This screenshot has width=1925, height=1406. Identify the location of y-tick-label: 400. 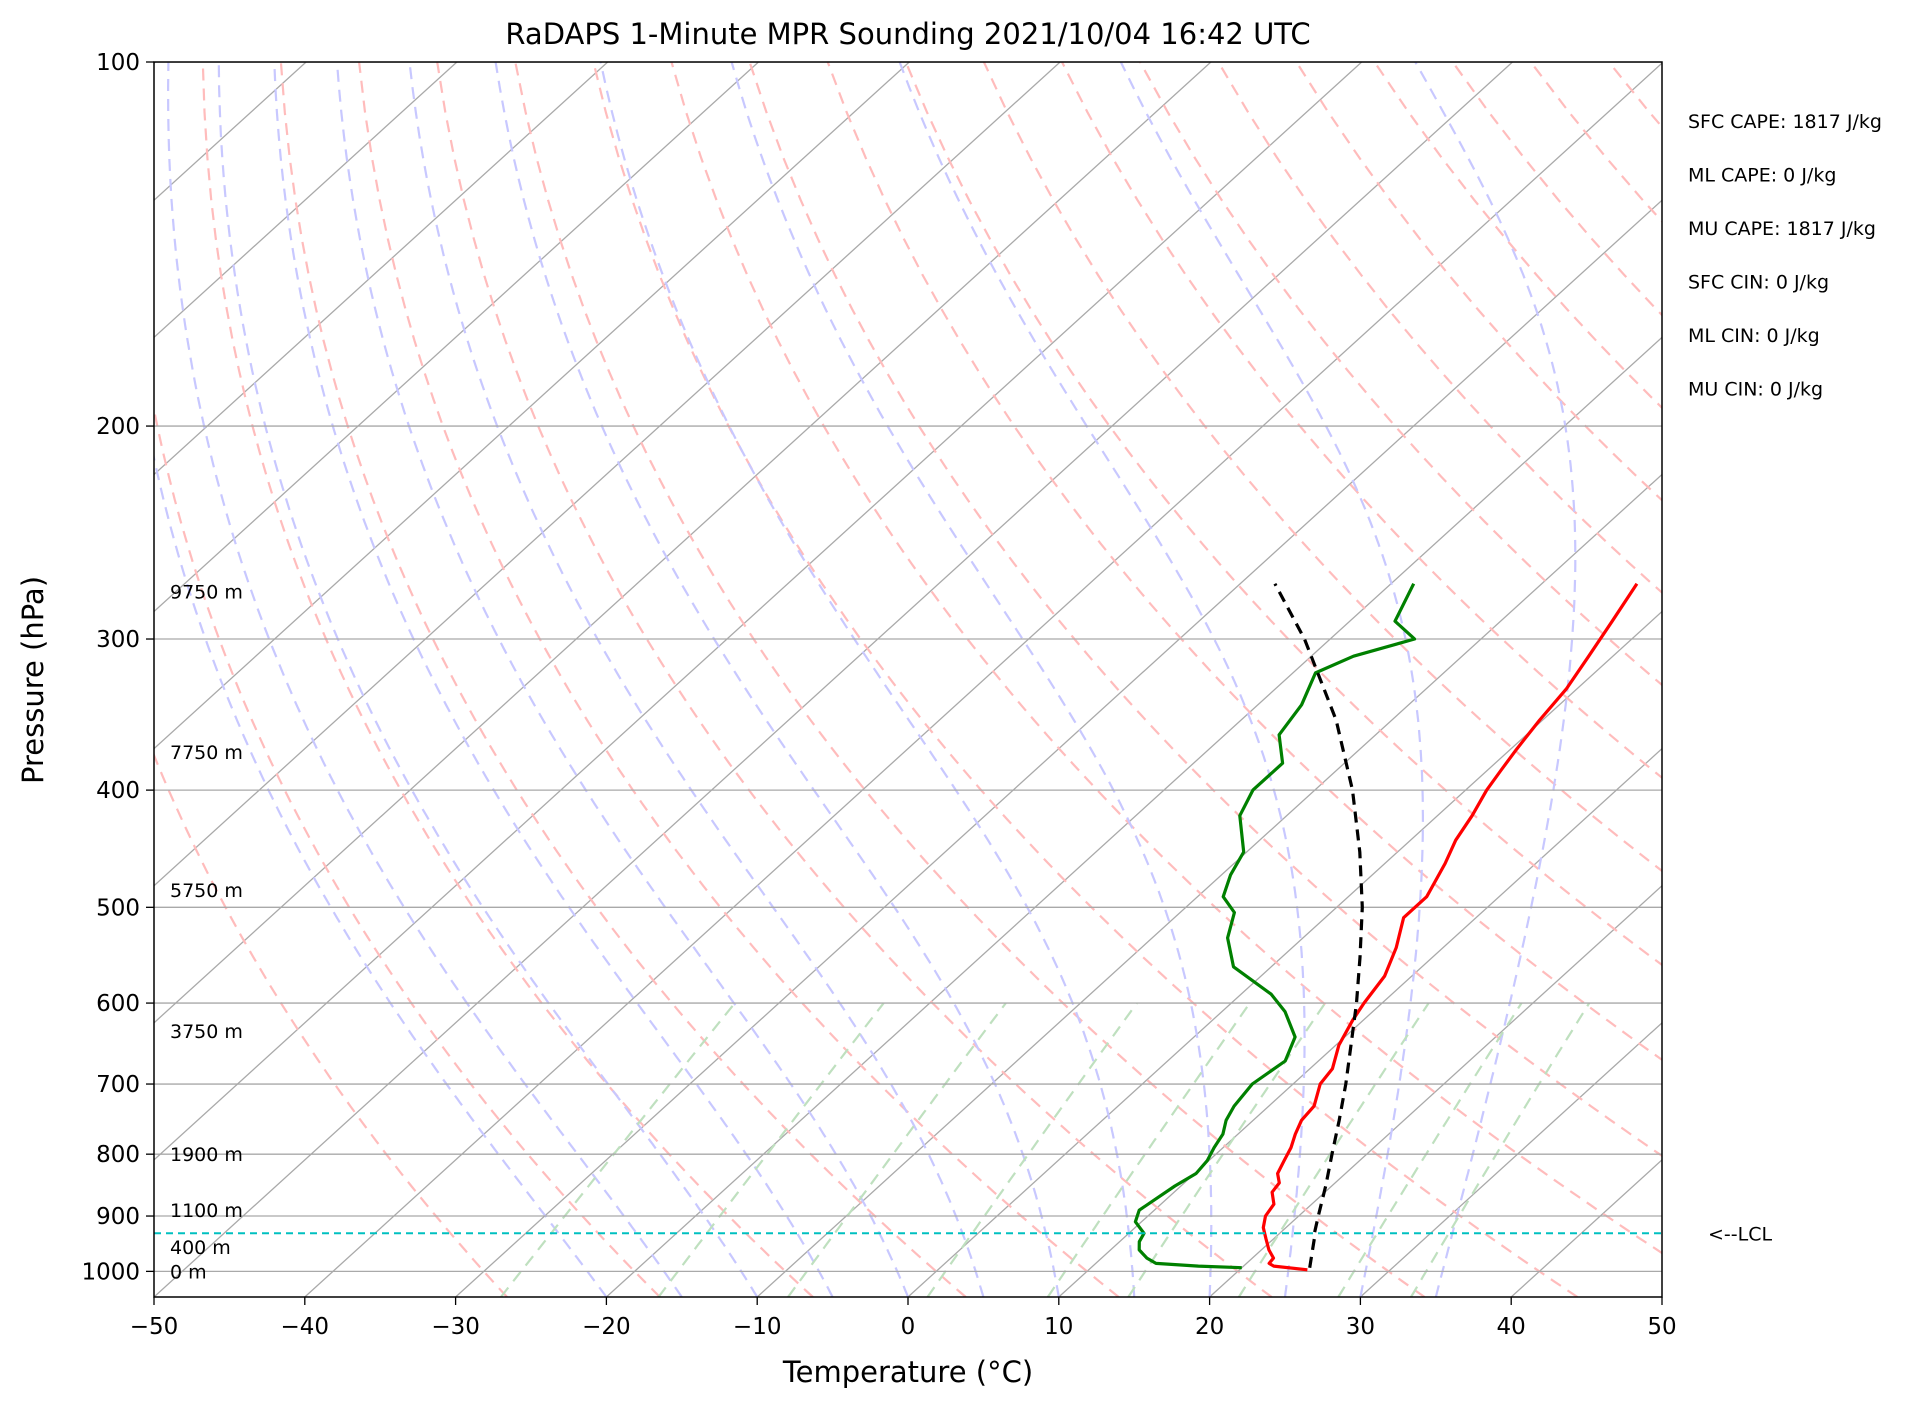
(118, 791).